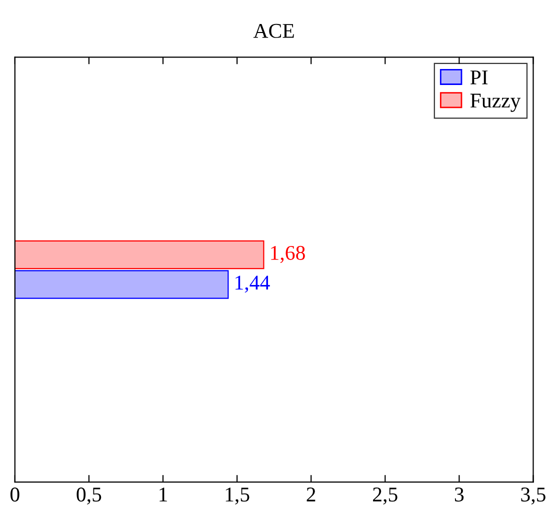 This screenshot has width=552, height=515. I want to click on x-tick-label: 2,5, so click(385, 496).